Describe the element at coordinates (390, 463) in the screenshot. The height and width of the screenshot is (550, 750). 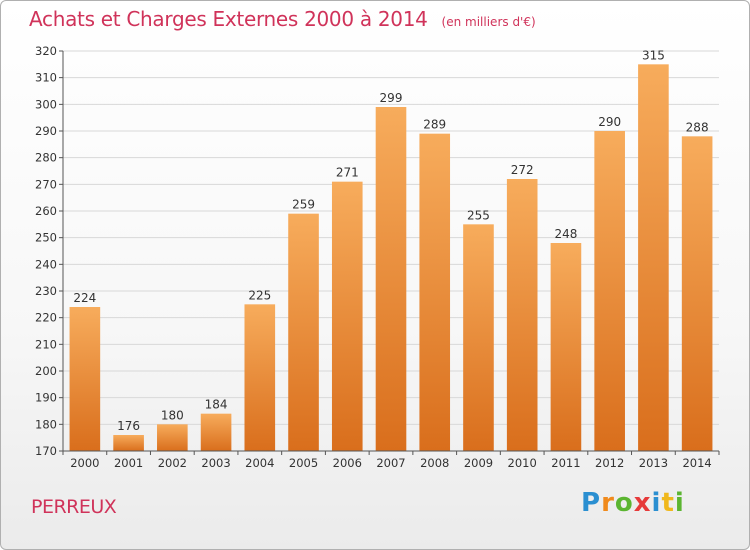
I see `x-tick-label: 2007` at that location.